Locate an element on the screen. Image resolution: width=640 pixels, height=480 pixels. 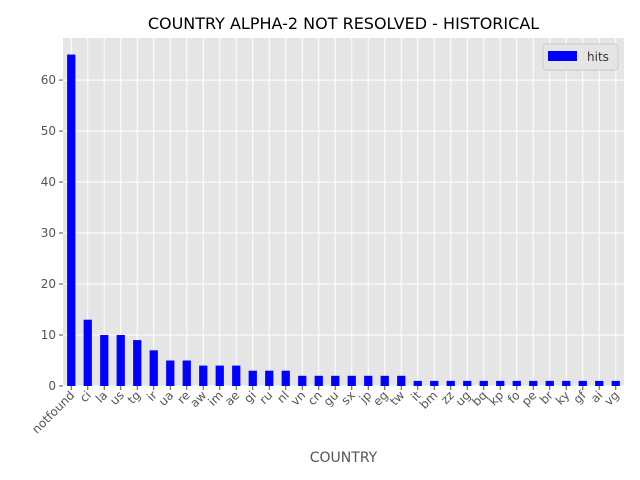
bar-pe is located at coordinates (533, 383).